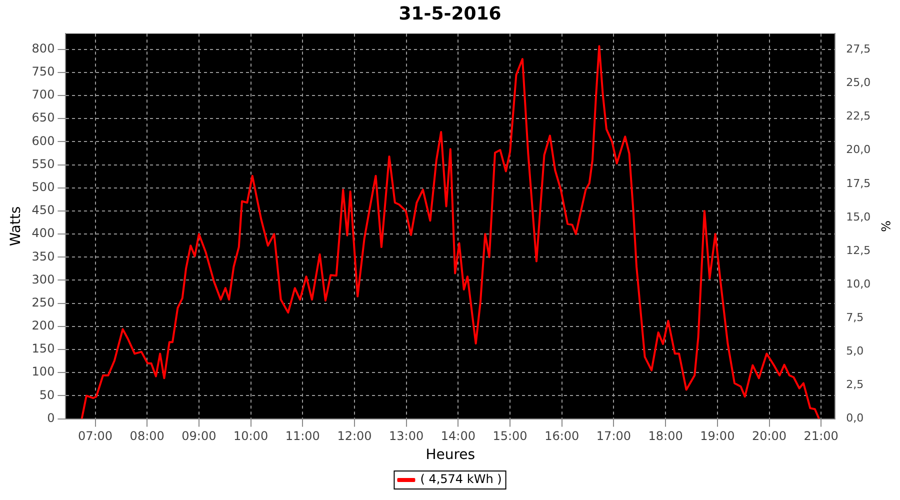  I want to click on x-tick-label: 14:00, so click(458, 436).